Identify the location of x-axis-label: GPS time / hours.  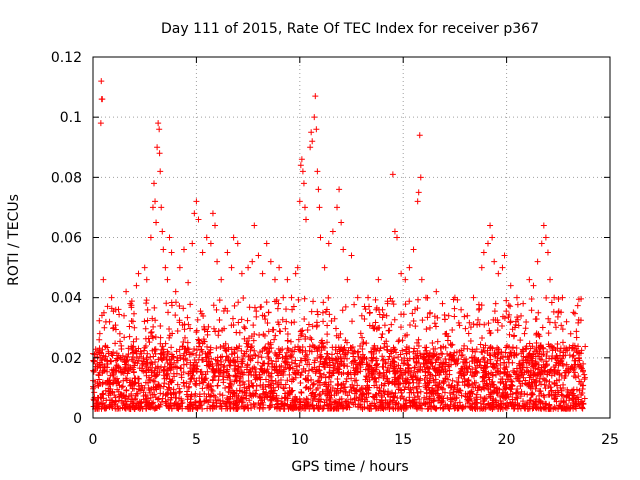
(349, 467).